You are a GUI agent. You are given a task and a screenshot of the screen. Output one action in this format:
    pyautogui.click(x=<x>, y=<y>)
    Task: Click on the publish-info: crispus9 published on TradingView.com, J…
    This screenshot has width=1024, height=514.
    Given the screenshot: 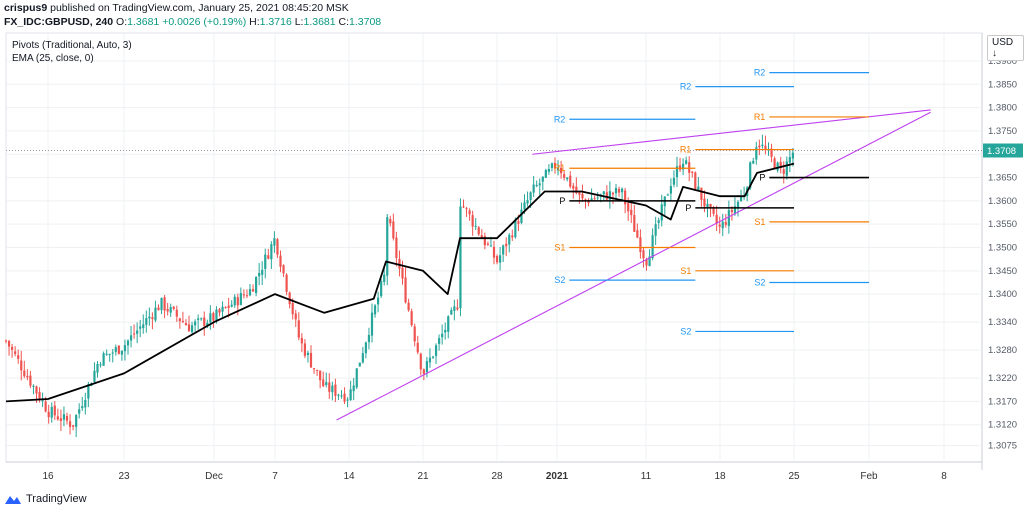 What is the action you would take?
    pyautogui.click(x=176, y=8)
    